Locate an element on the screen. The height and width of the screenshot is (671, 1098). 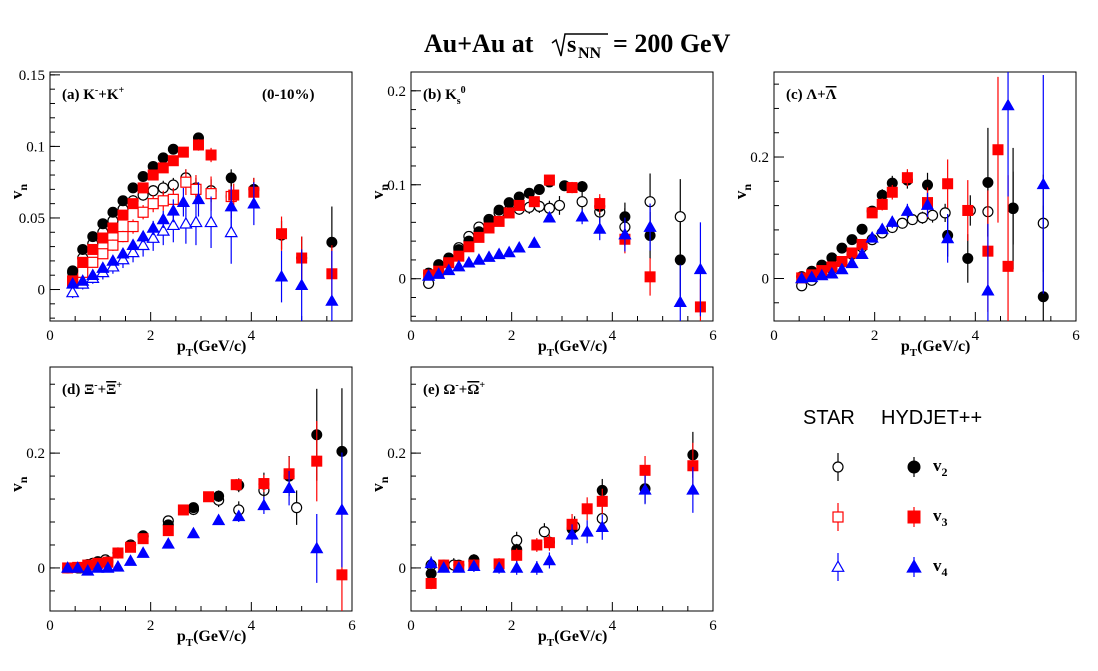
title-suffix: = 200 GeV is located at coordinates (672, 43).